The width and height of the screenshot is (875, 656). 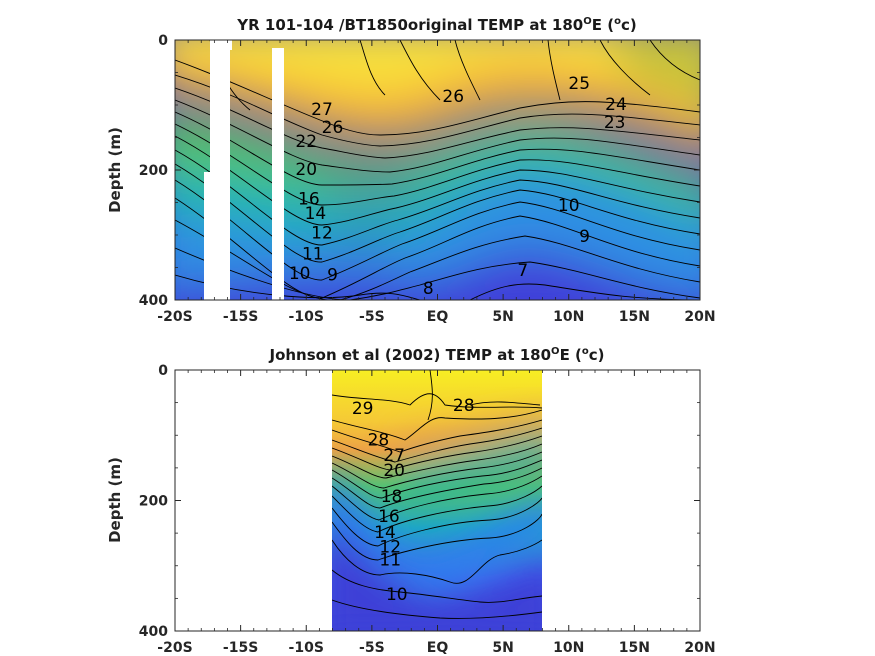 What do you see at coordinates (363, 409) in the screenshot?
I see `contour-label: 29` at bounding box center [363, 409].